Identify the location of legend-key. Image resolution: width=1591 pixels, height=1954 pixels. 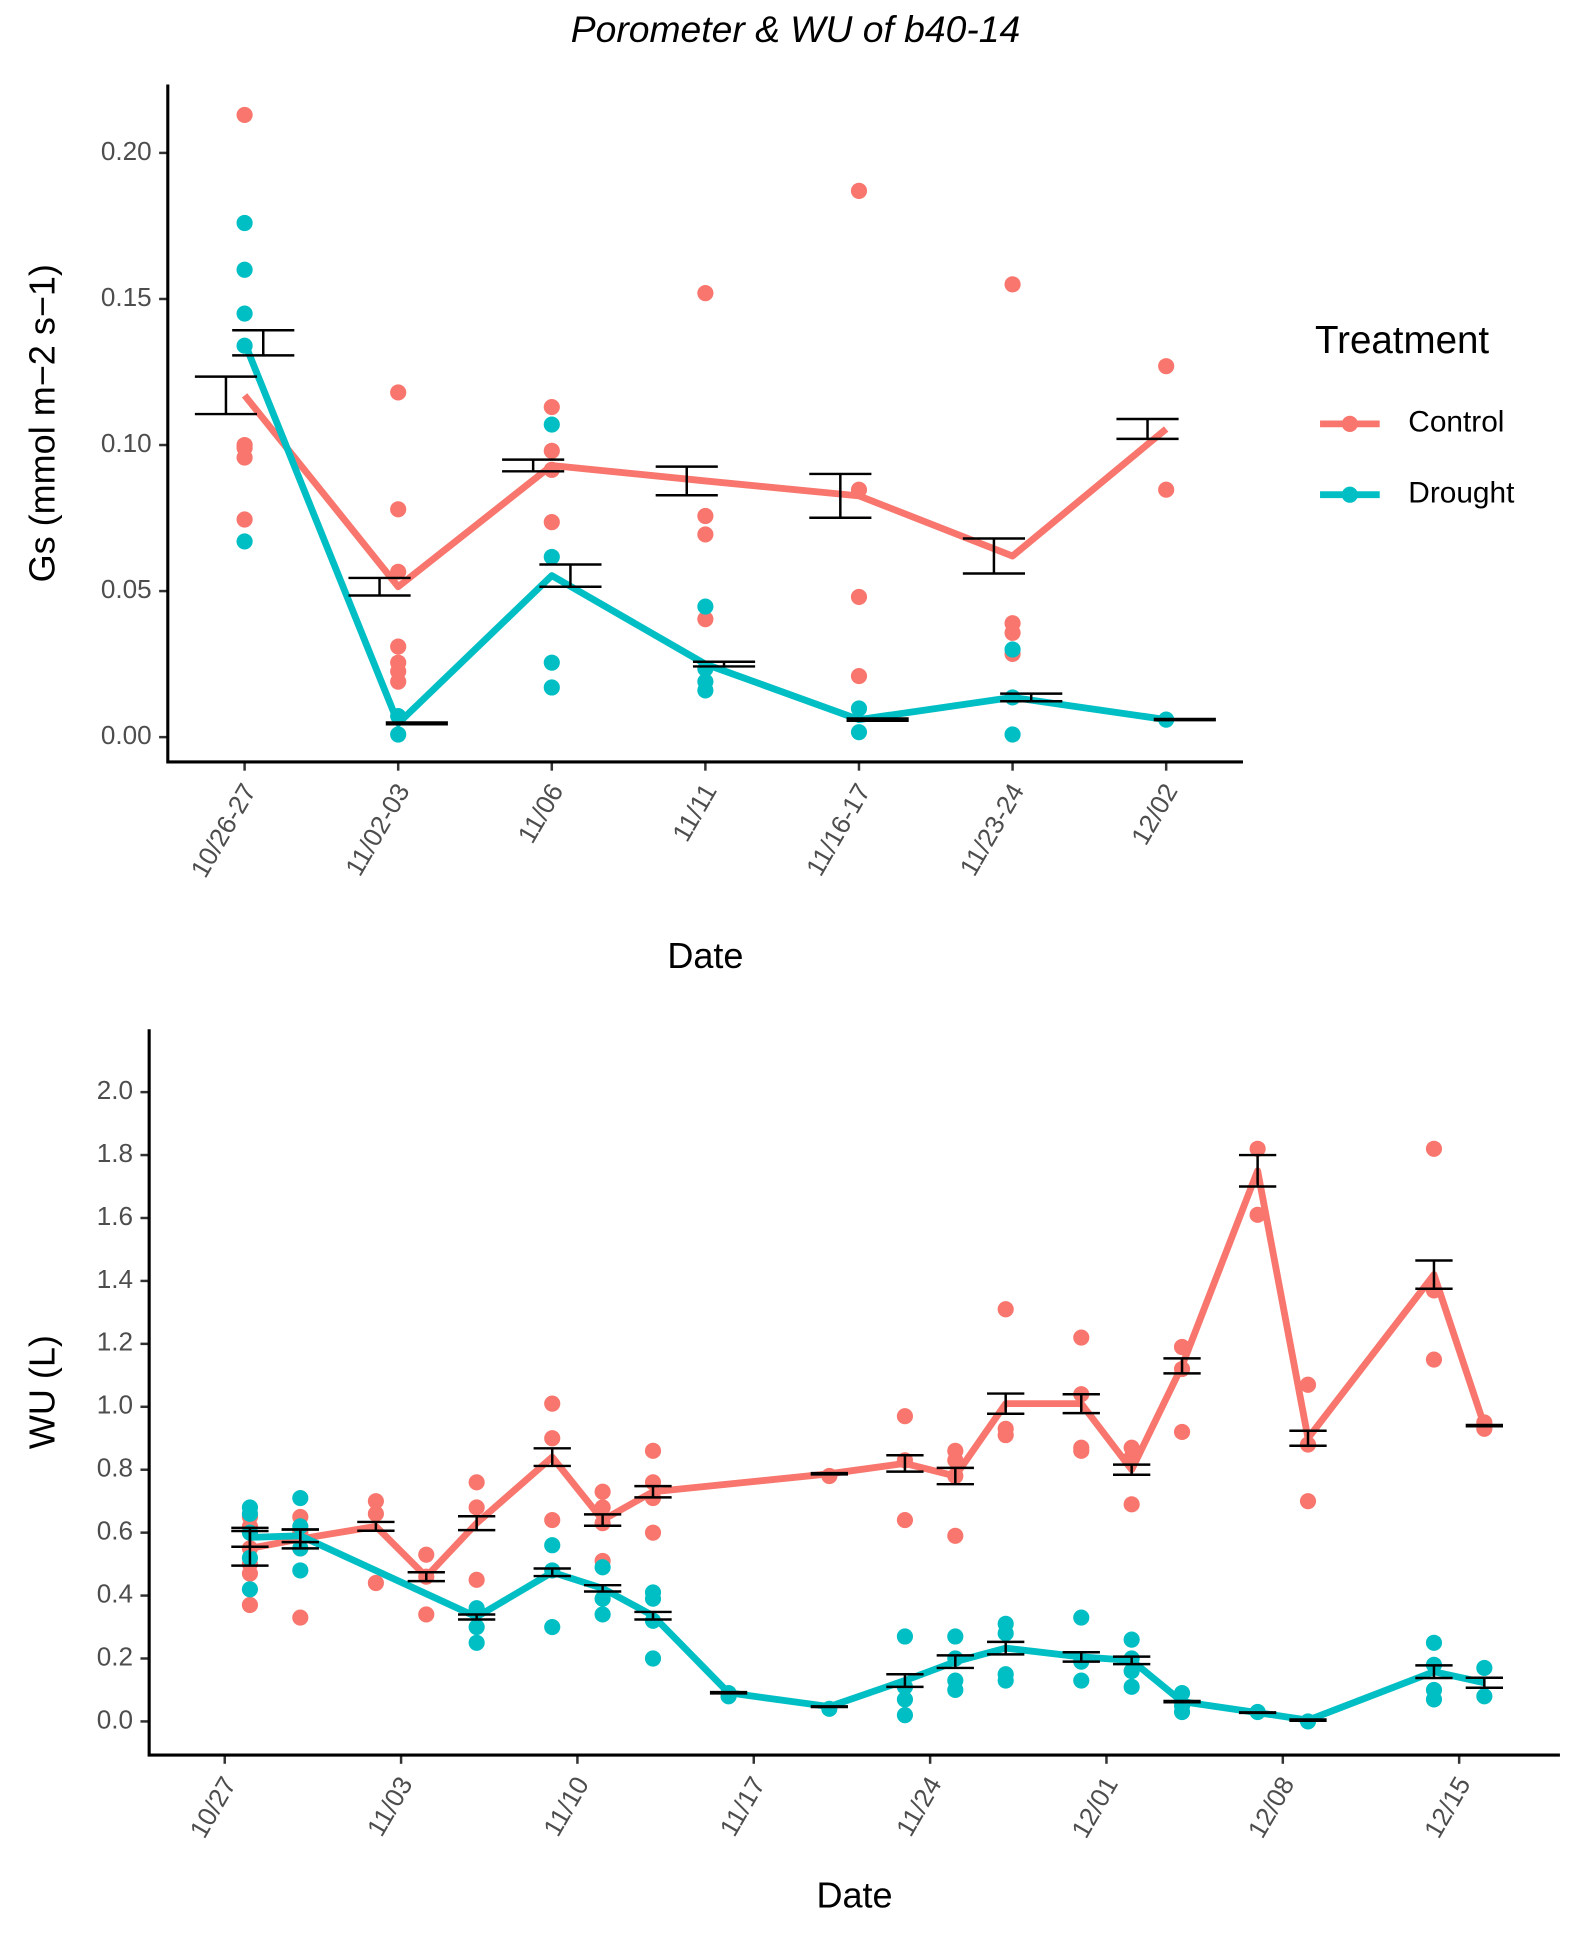
(1349, 494).